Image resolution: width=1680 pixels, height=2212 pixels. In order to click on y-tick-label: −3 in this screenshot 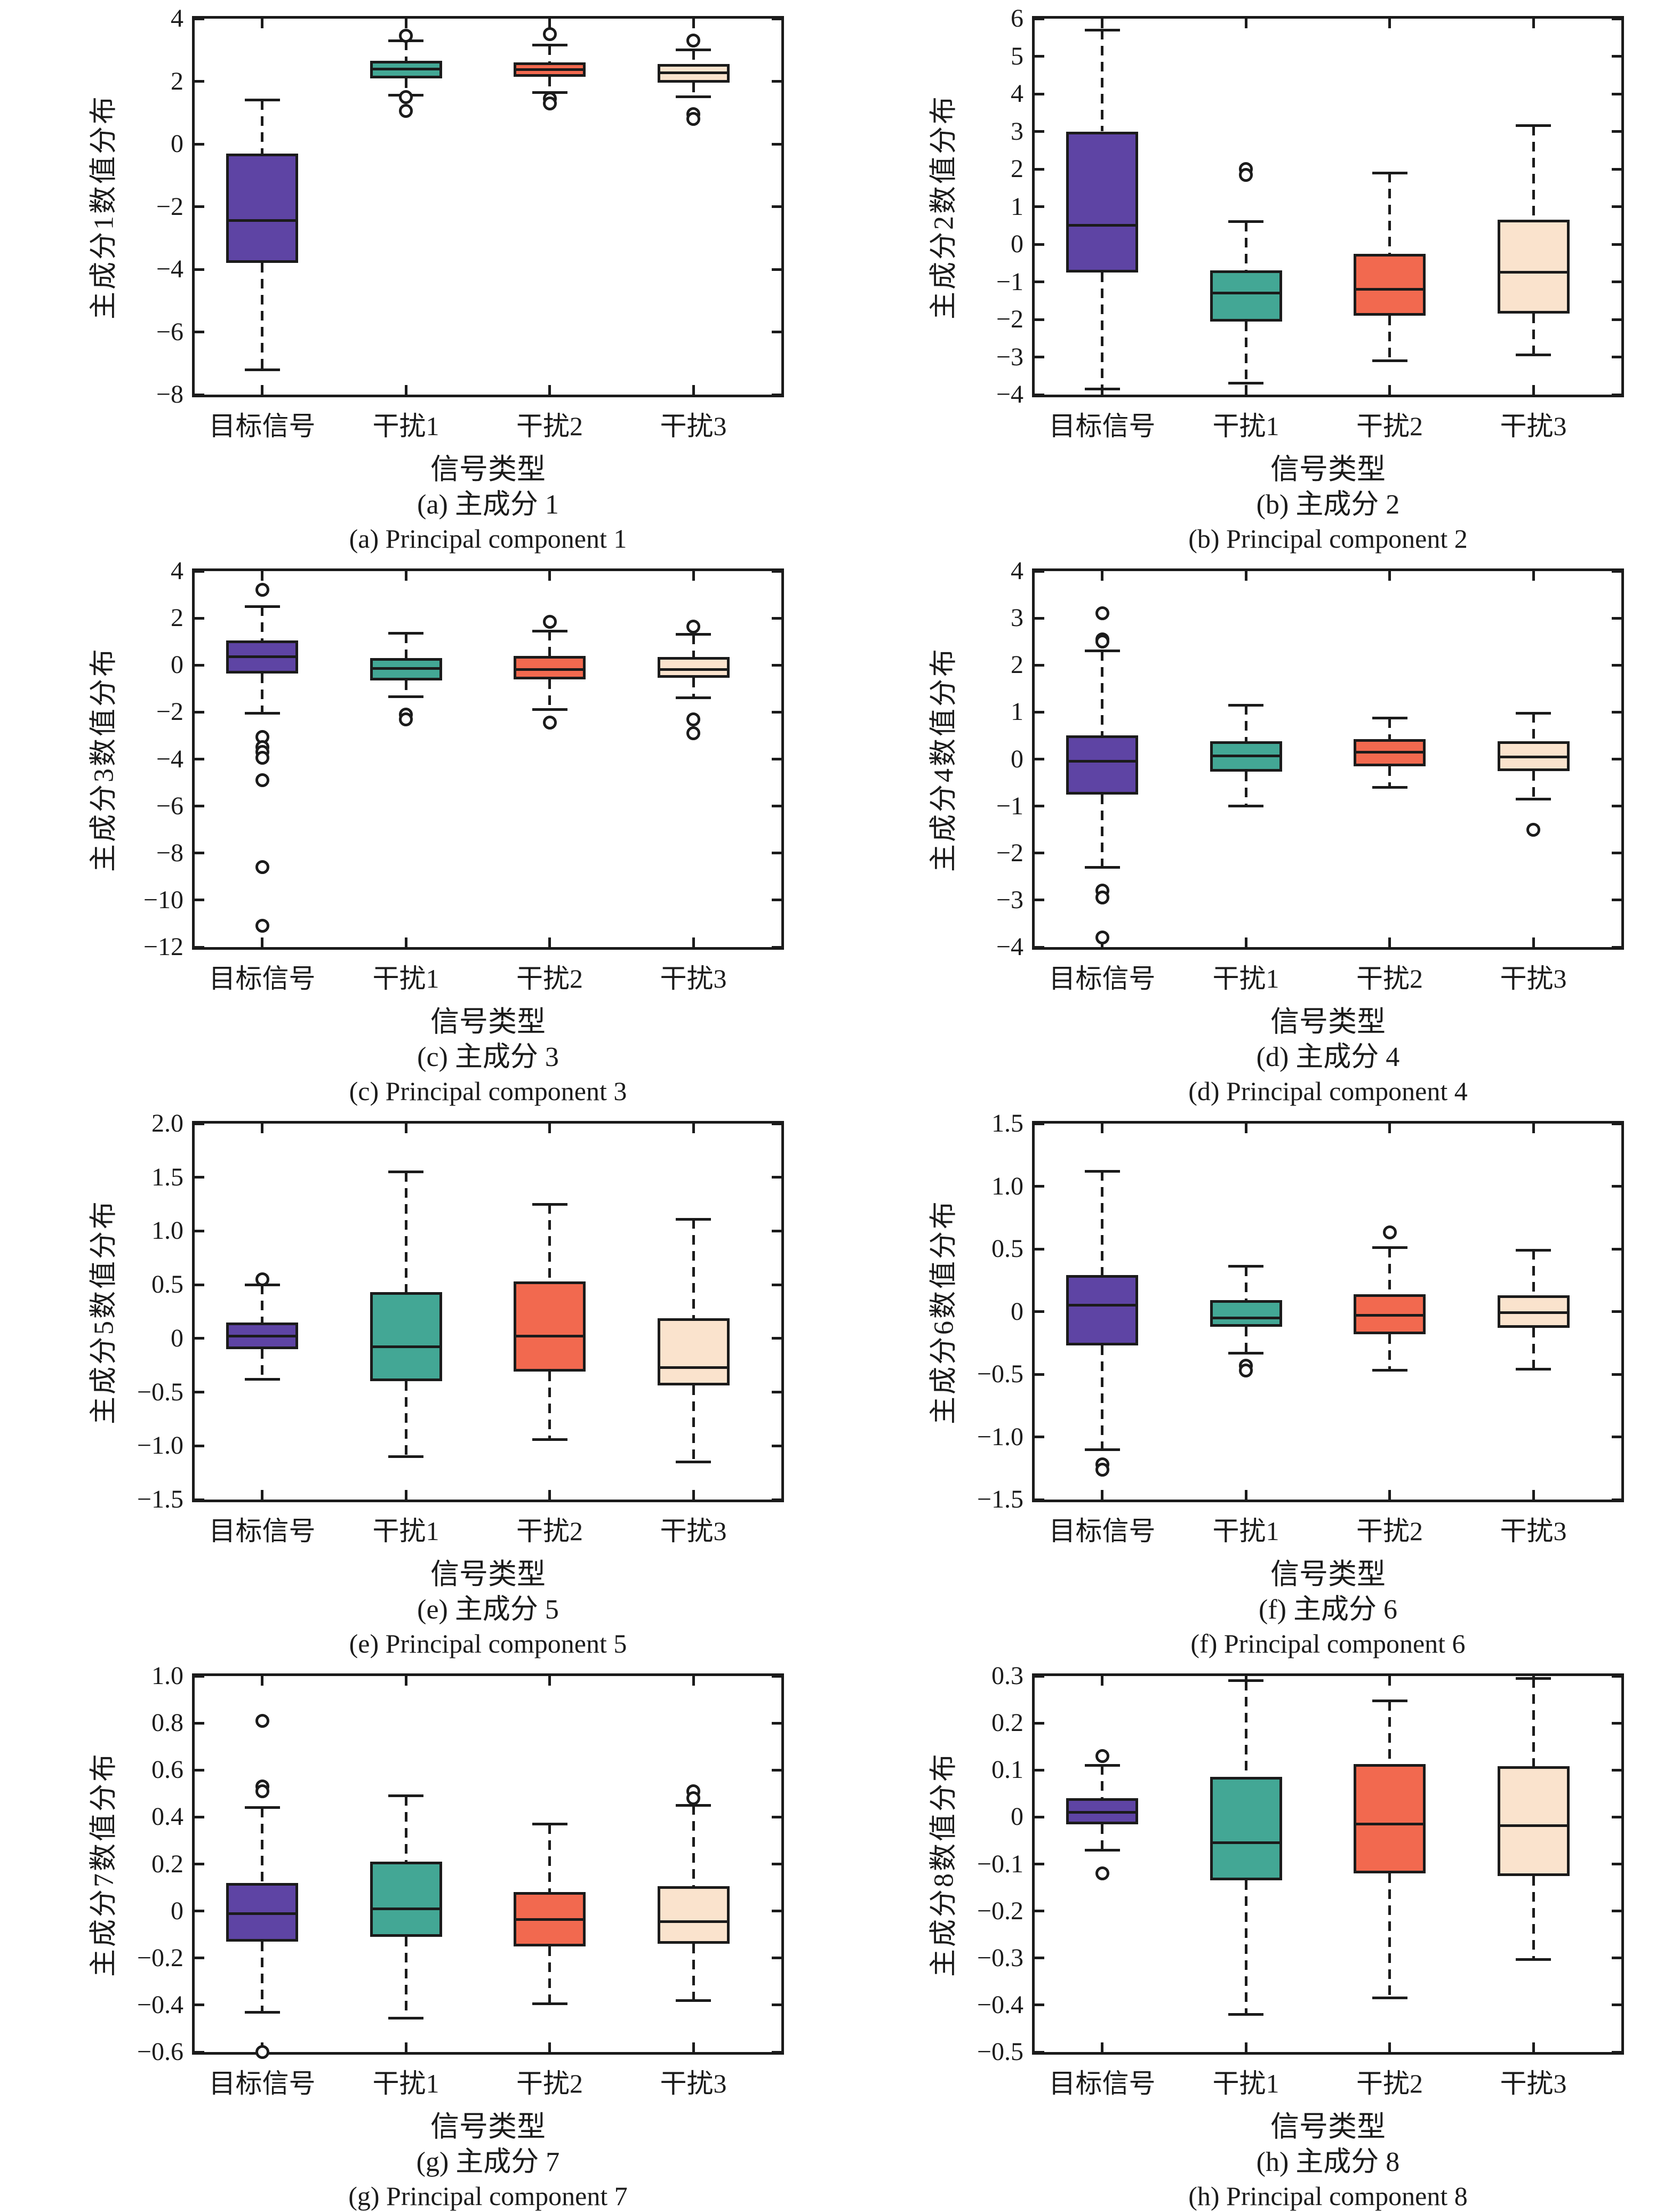, I will do `click(1009, 356)`.